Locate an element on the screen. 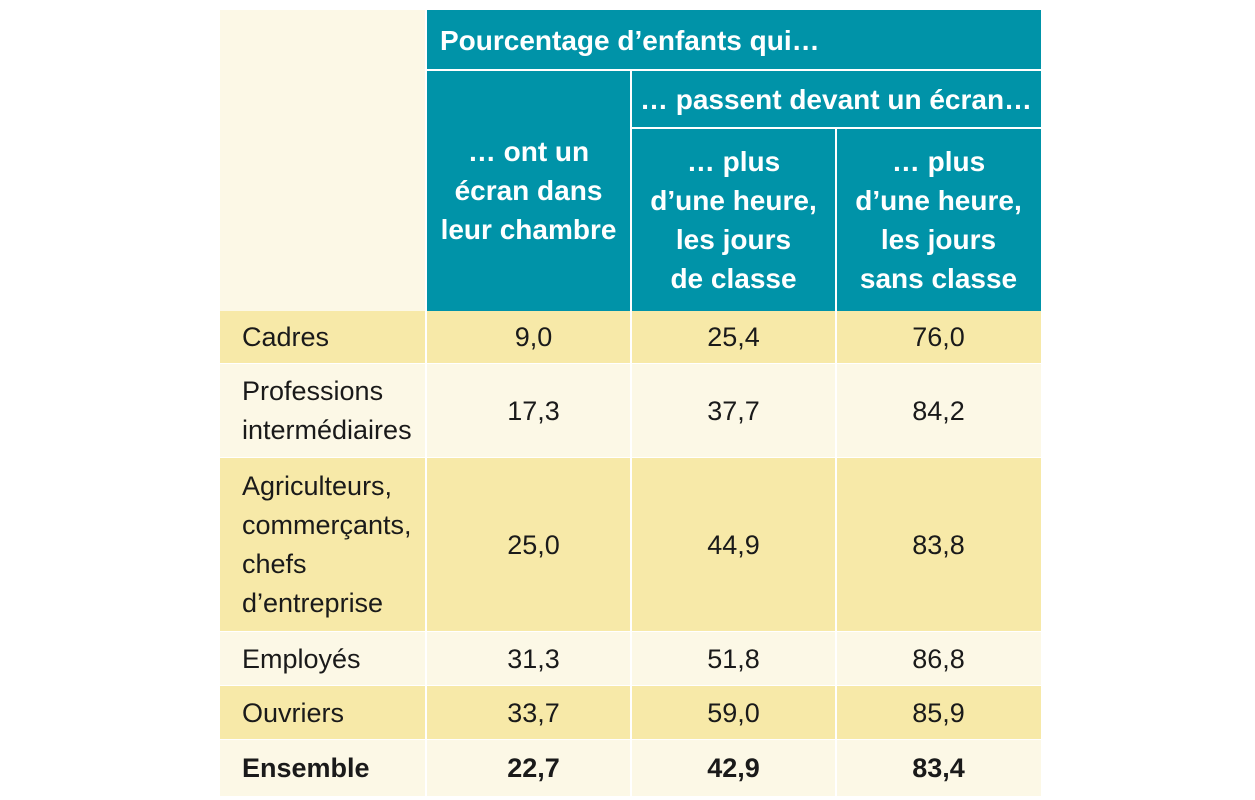  value-cell: 59,0 is located at coordinates (733, 713).